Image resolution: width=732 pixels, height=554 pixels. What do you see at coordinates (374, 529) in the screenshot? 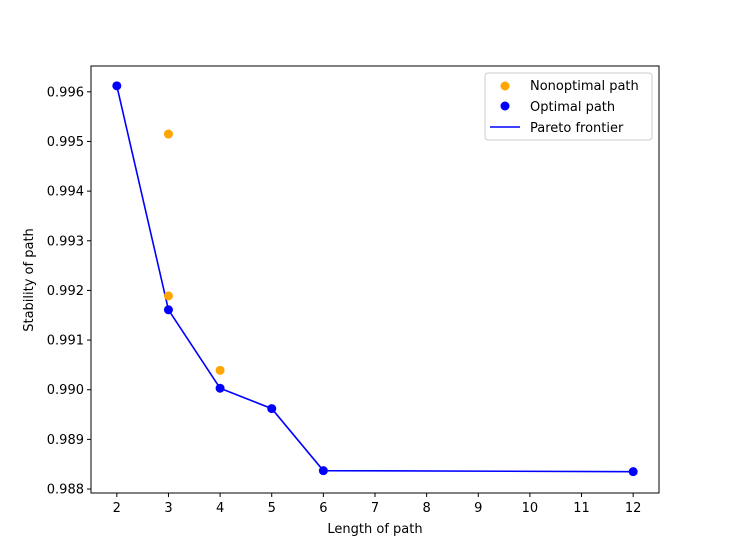
I see `x-axis-label: Length of path` at bounding box center [374, 529].